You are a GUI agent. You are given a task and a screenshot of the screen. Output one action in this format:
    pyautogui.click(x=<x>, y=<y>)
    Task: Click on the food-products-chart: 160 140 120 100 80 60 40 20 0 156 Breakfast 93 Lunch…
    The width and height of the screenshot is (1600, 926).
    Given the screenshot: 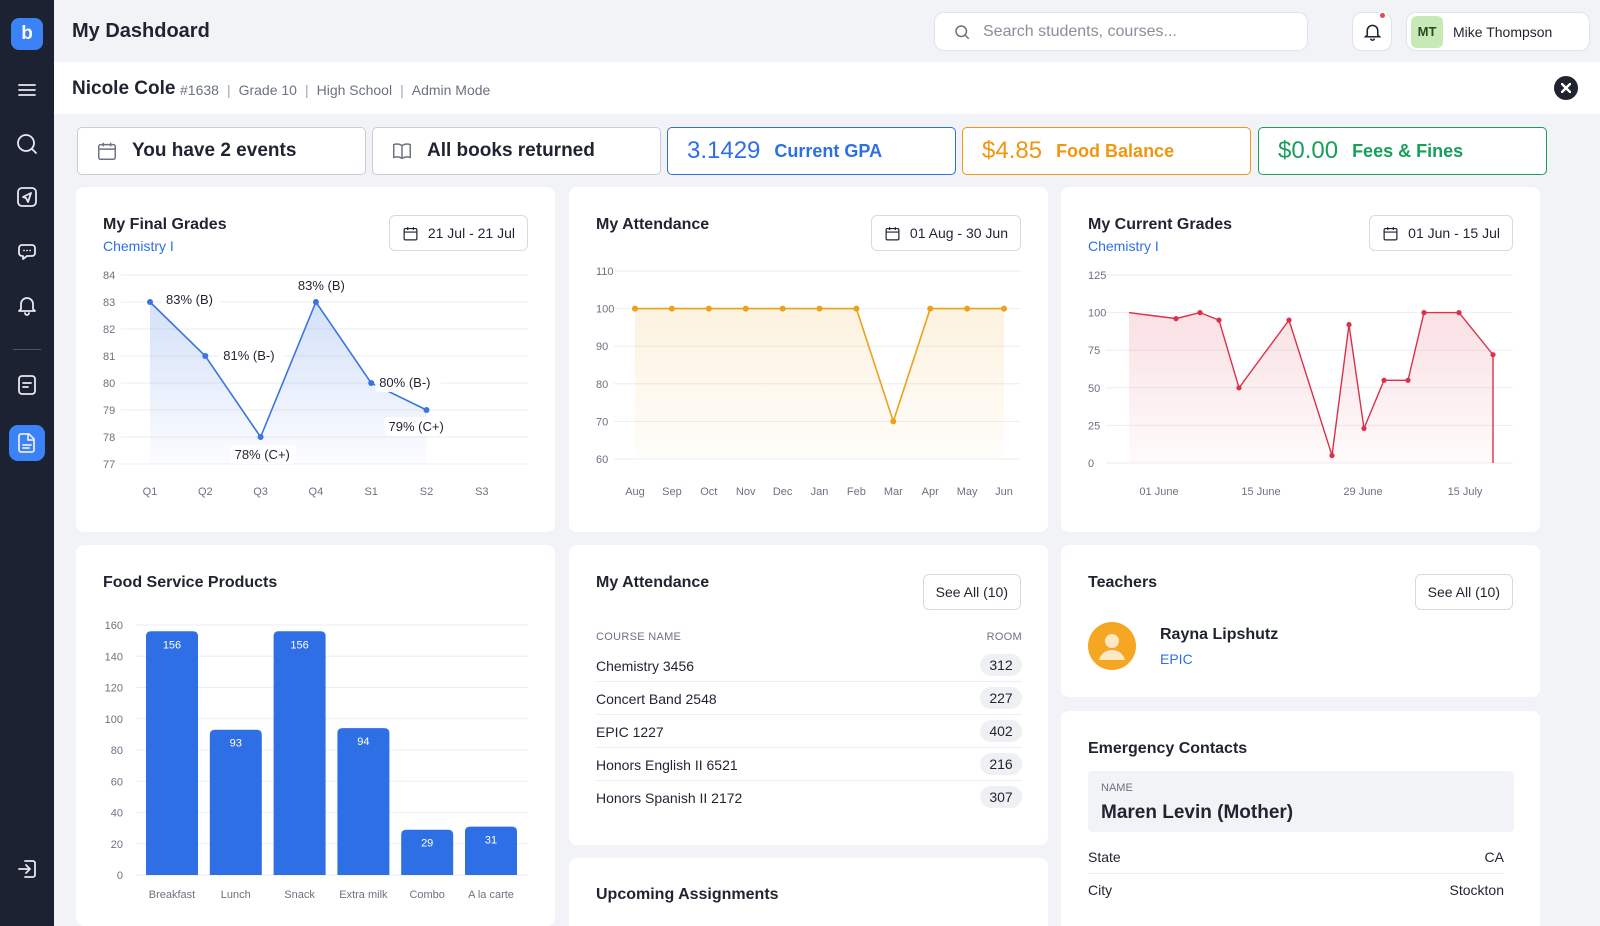 What is the action you would take?
    pyautogui.click(x=316, y=760)
    